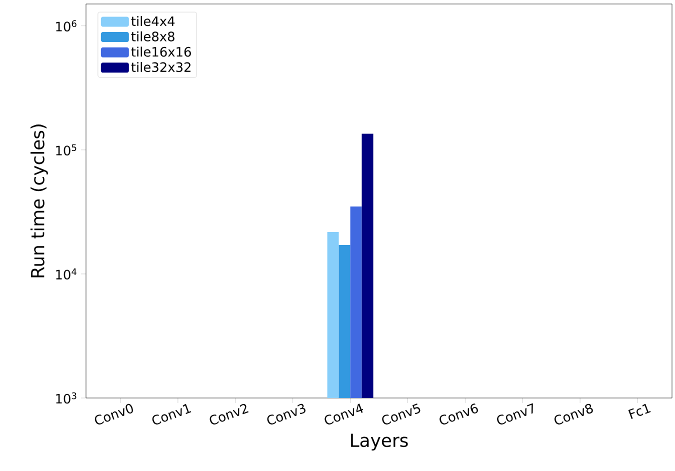  I want to click on x-tick-label: Fc1, so click(639, 411).